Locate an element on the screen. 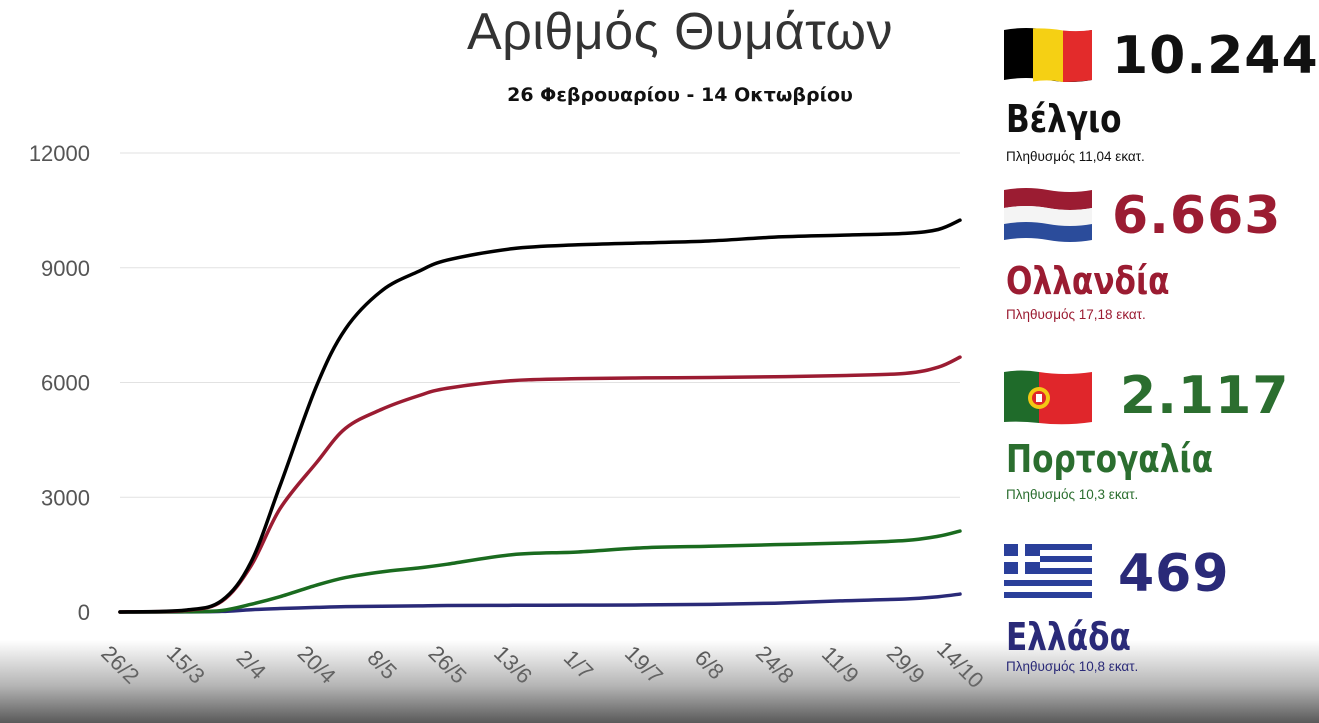  x-tick-label: 14/10 is located at coordinates (960, 664).